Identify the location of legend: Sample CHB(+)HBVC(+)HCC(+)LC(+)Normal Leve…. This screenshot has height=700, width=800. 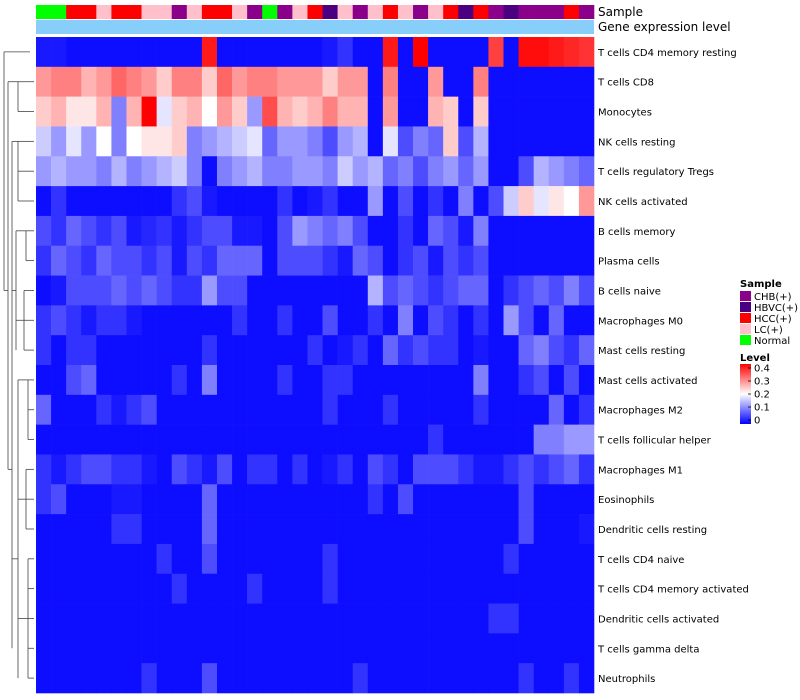
(769, 353).